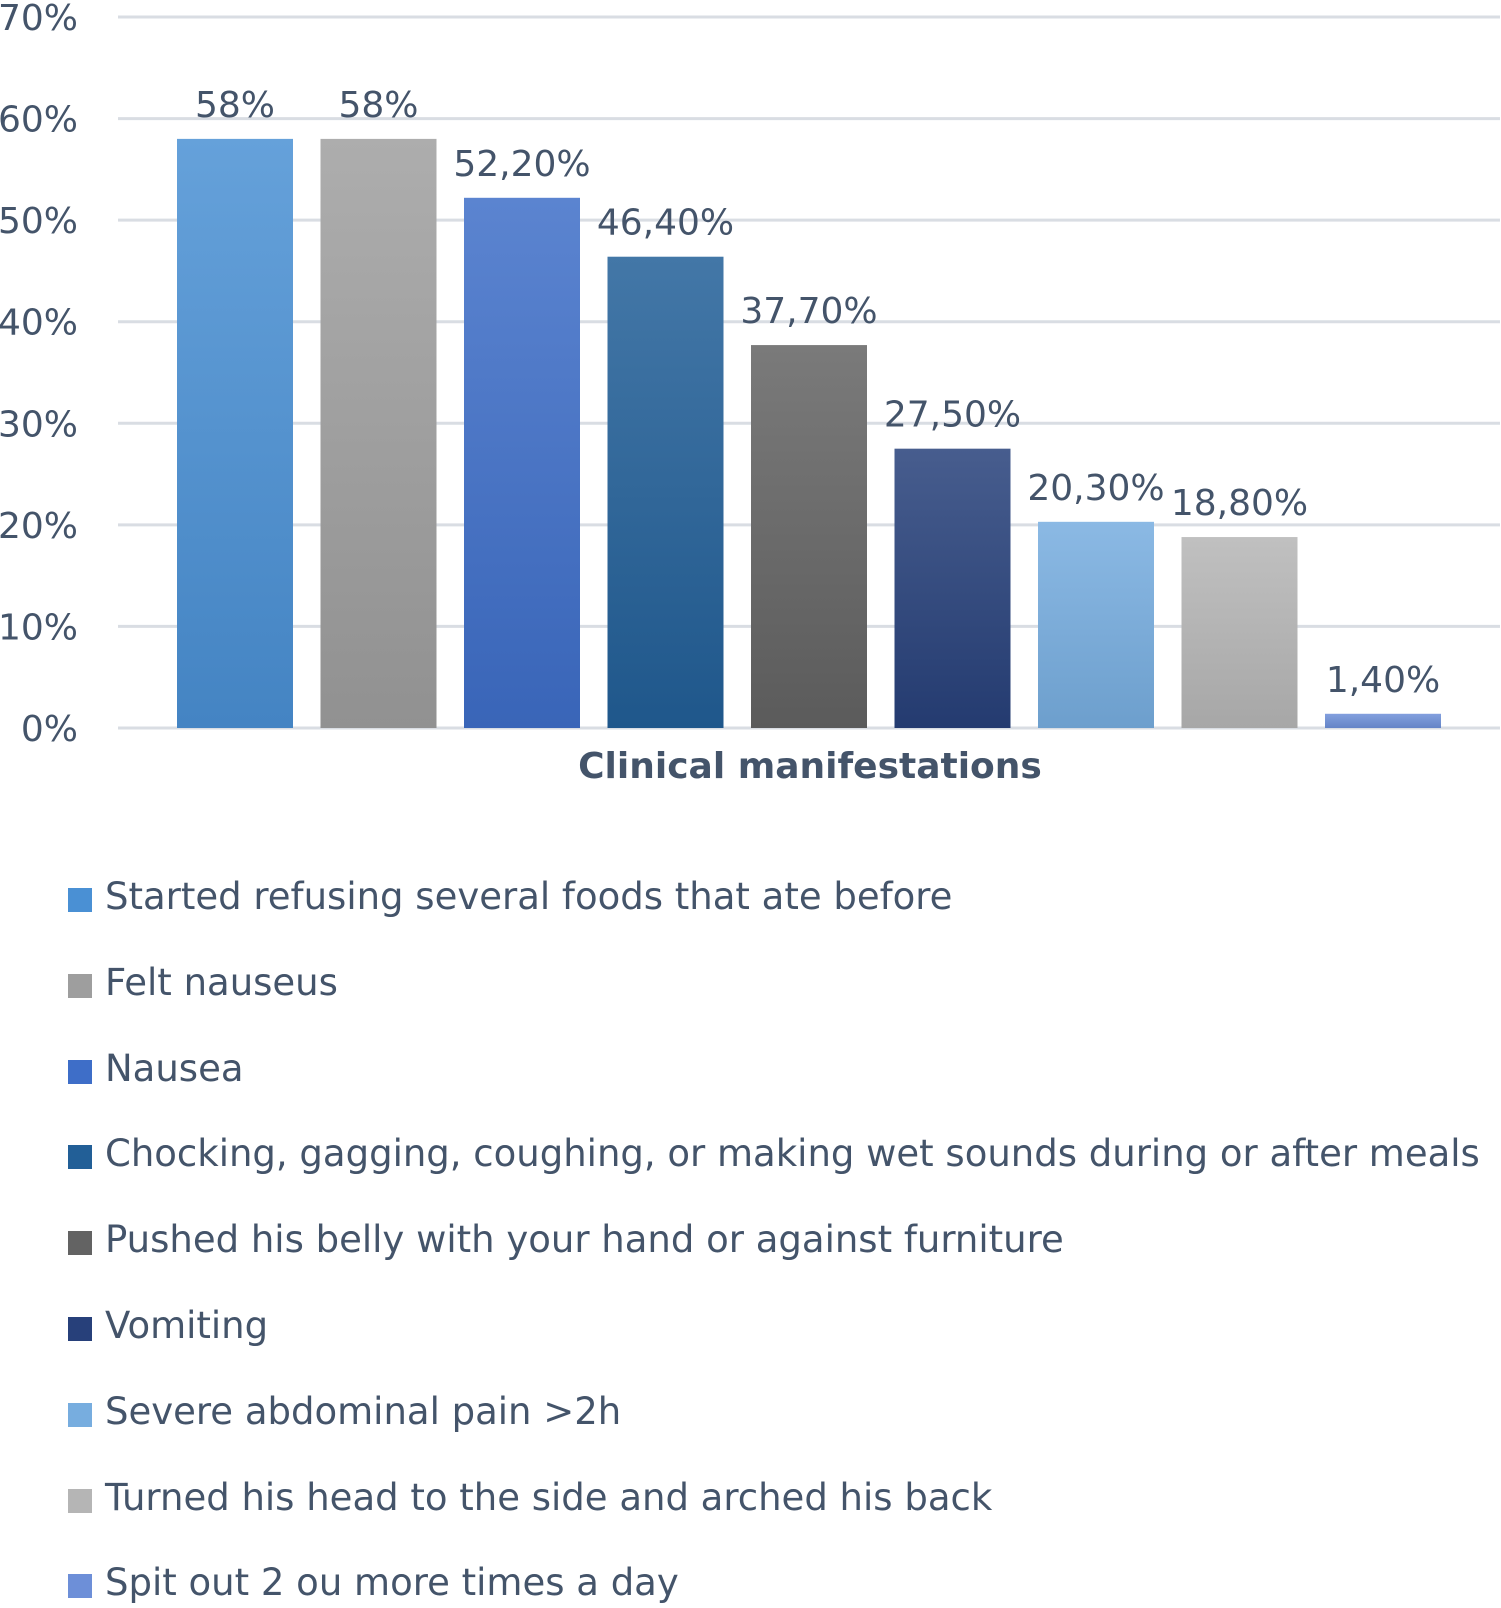 The image size is (1501, 1608). I want to click on legend-label: Felt nauseus, so click(221, 982).